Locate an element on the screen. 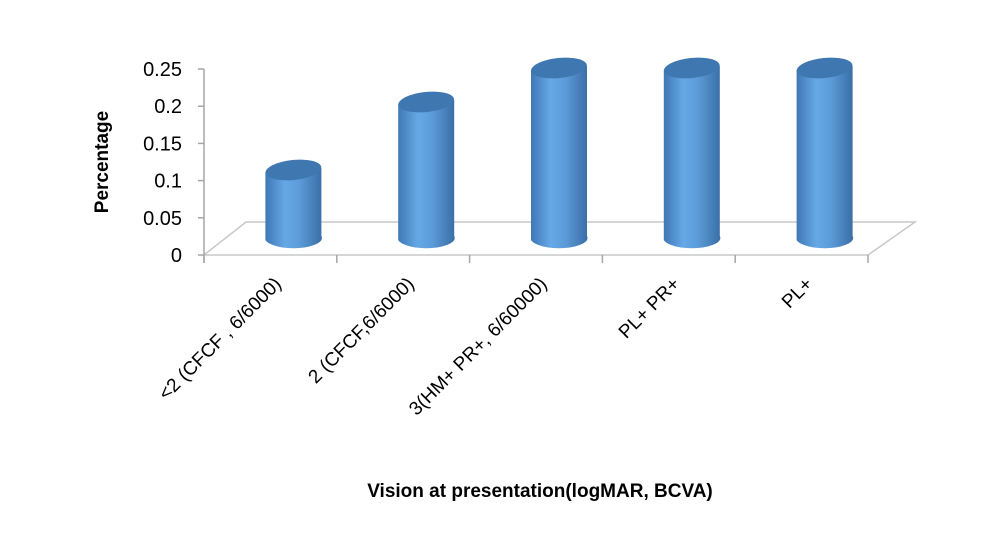 Image resolution: width=1000 pixels, height=545 pixels. x-tick-label: 3(HM+ PR+, 6/60000) is located at coordinates (478, 347).